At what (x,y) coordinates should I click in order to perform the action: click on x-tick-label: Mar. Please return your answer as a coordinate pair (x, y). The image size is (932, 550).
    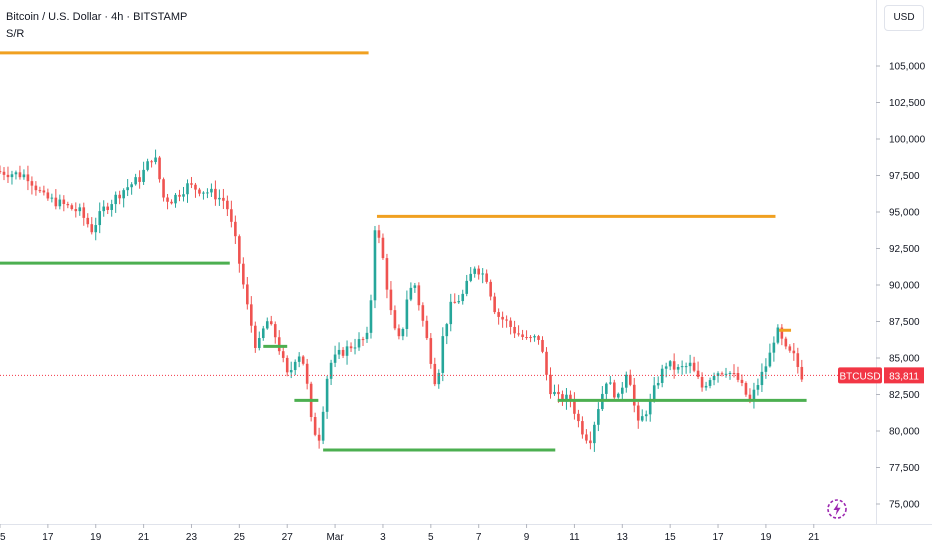
    Looking at the image, I should click on (335, 537).